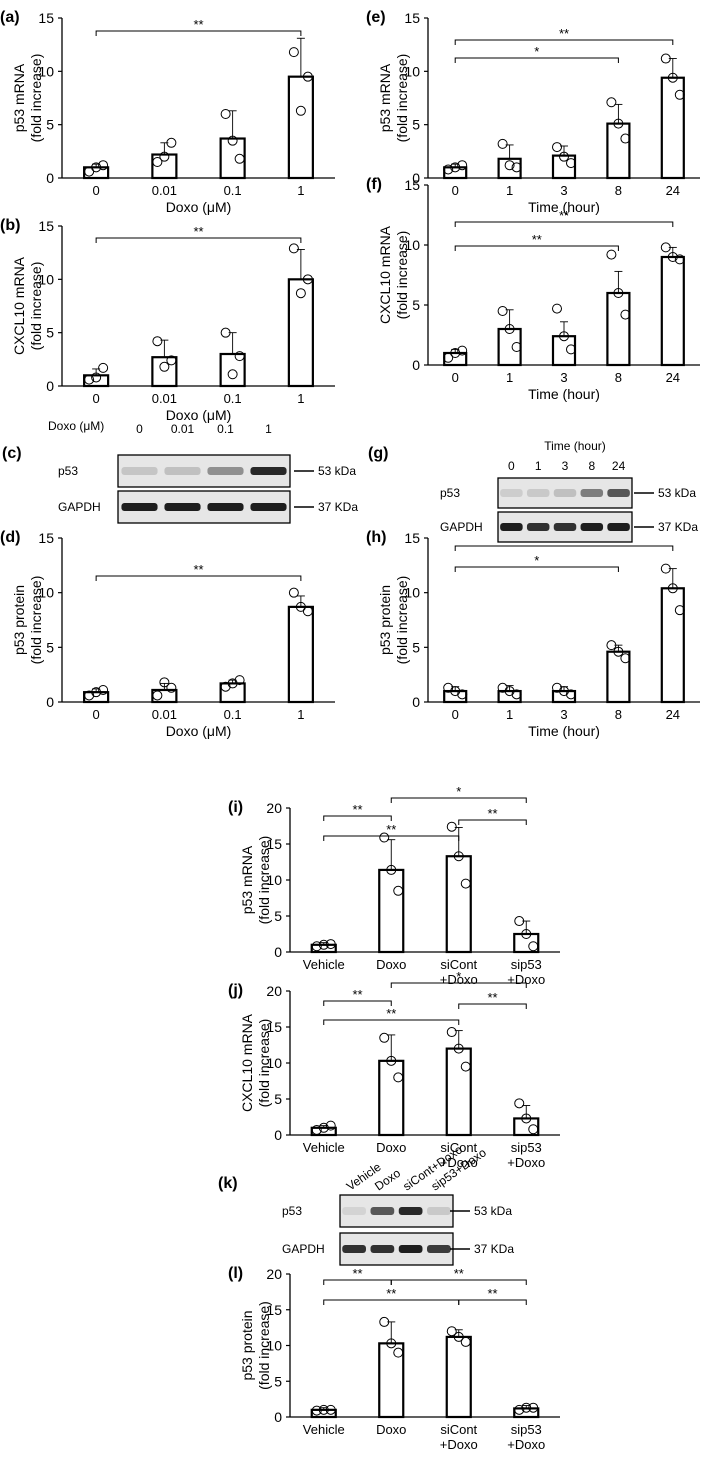 Image resolution: width=709 pixels, height=1476 pixels. Describe the element at coordinates (235, 990) in the screenshot. I see `panel-label: (j)` at that location.